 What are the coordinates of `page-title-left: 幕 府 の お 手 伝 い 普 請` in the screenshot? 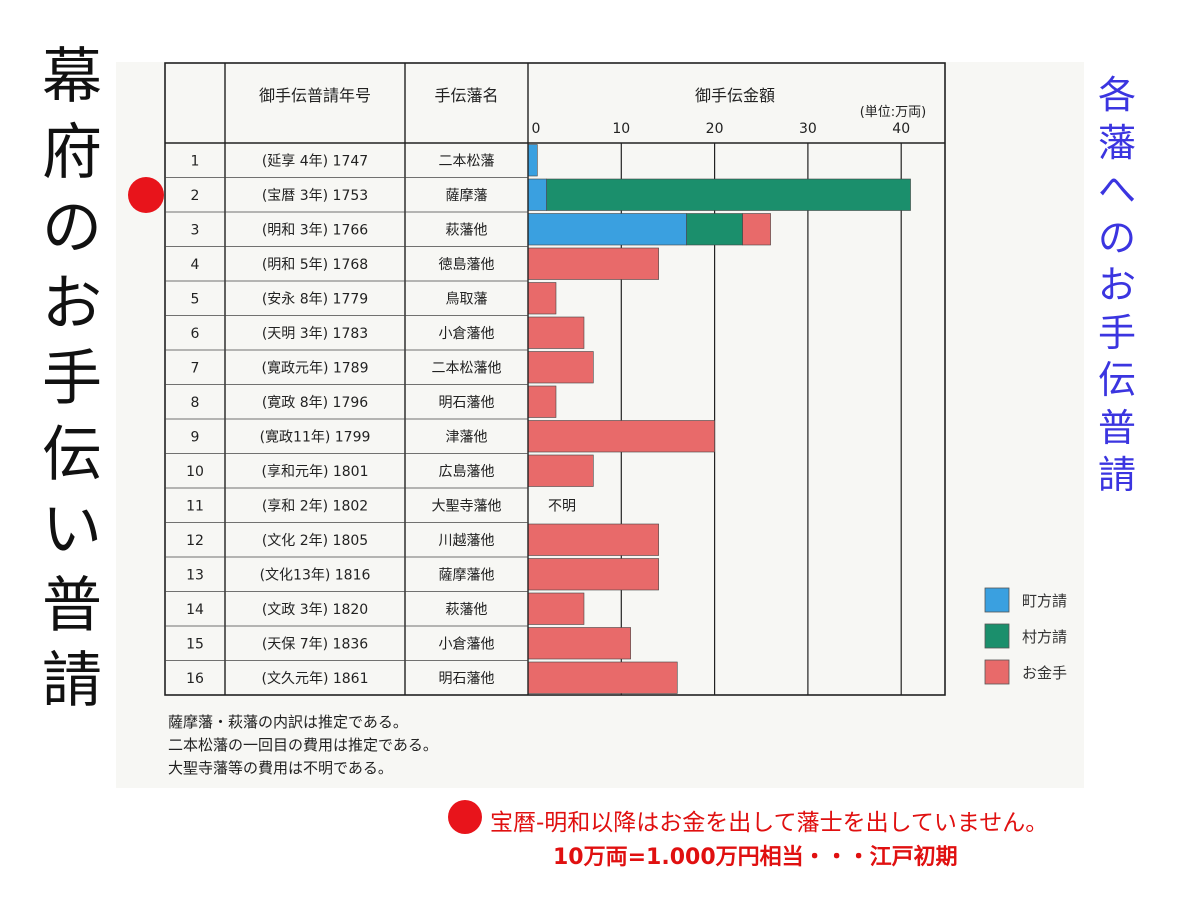 It's located at (72, 380).